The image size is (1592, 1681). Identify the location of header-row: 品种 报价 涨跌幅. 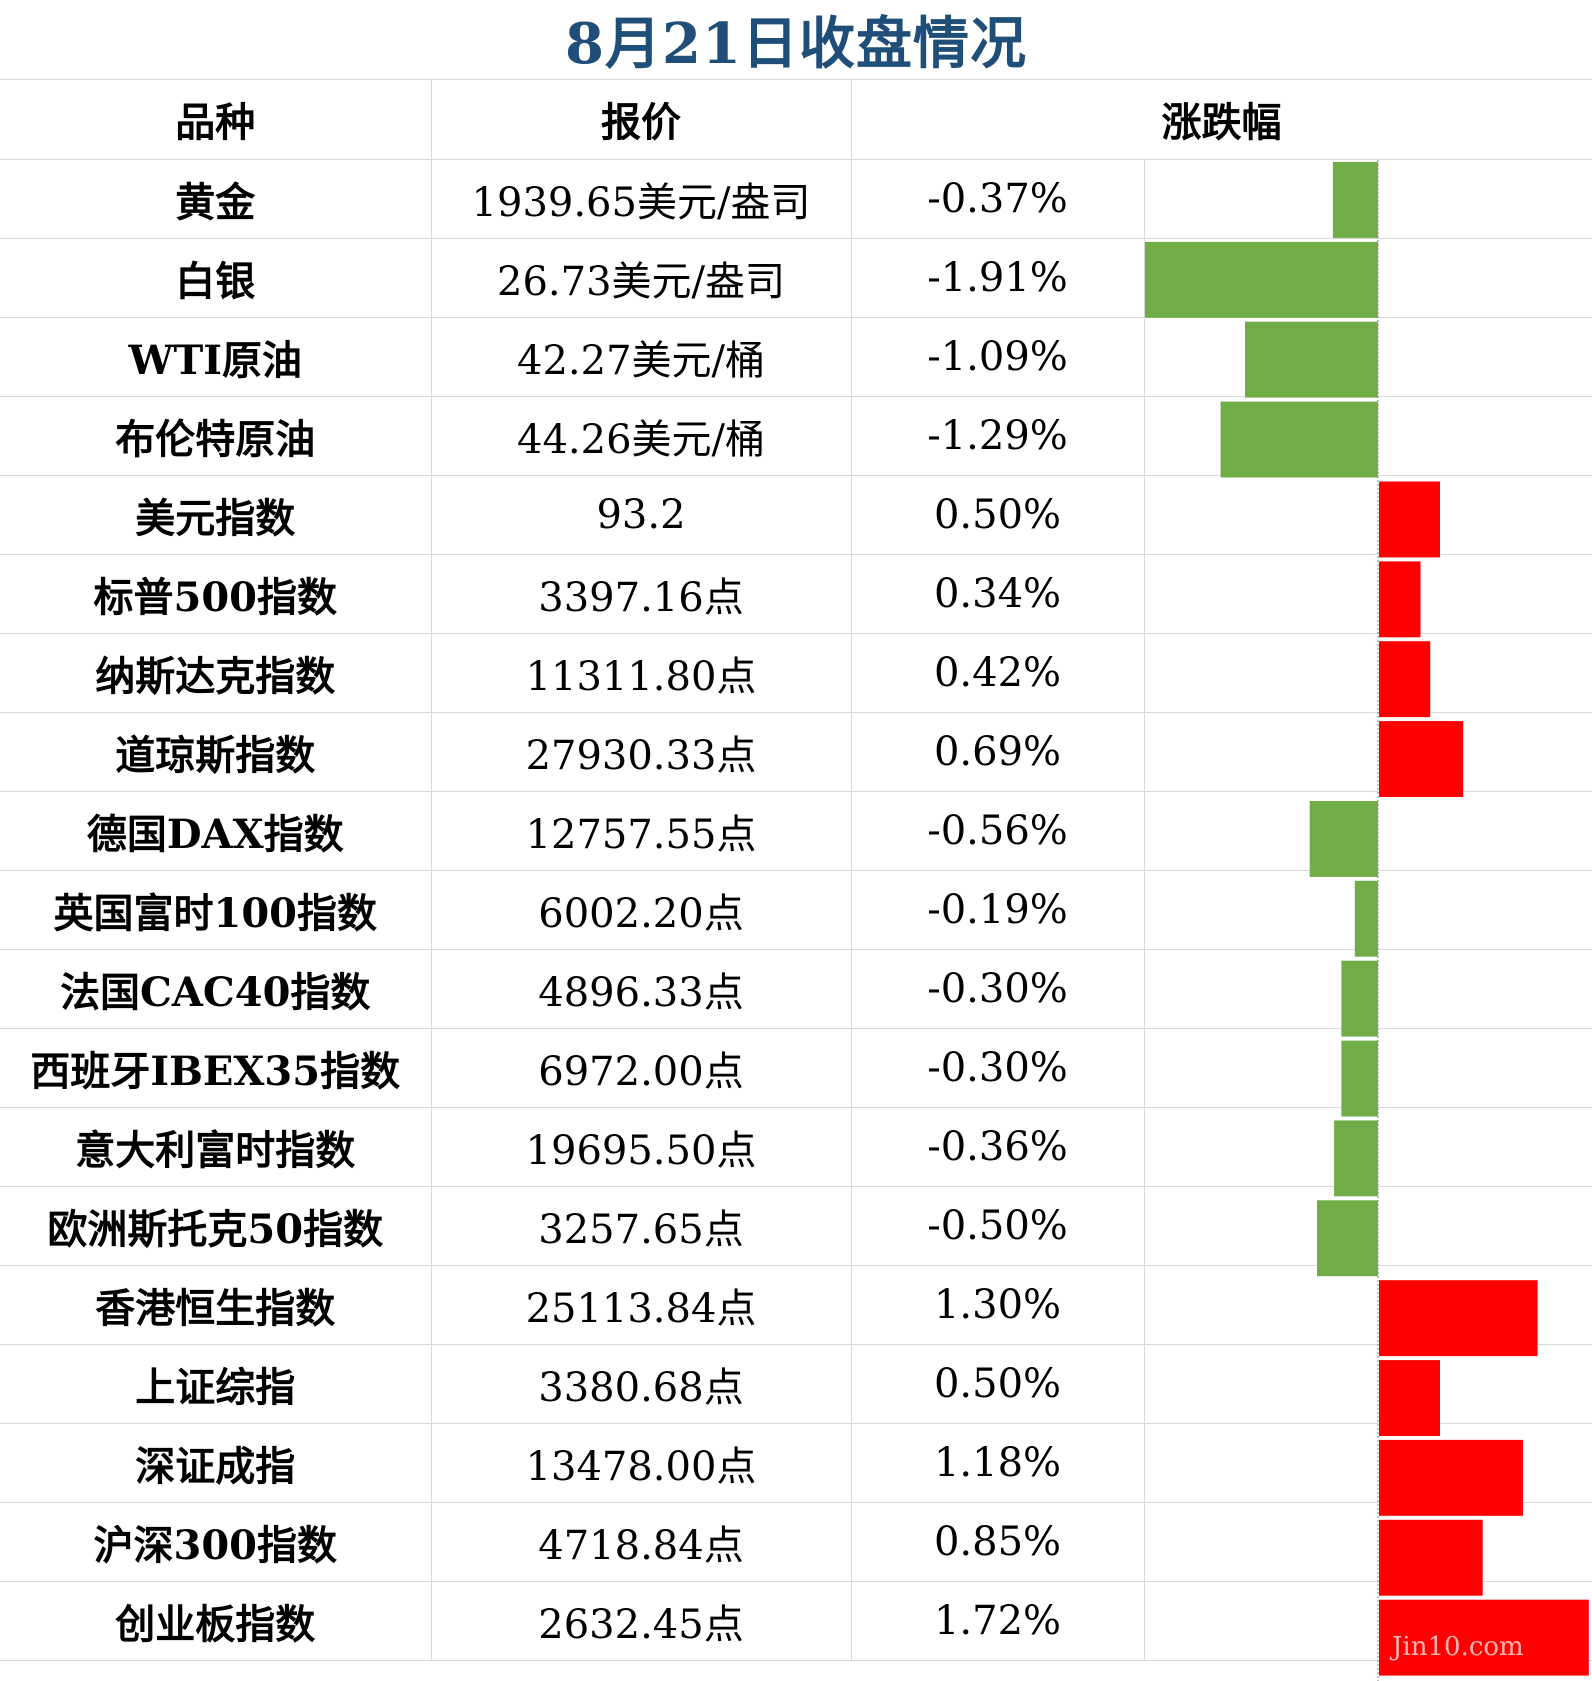
(796, 120).